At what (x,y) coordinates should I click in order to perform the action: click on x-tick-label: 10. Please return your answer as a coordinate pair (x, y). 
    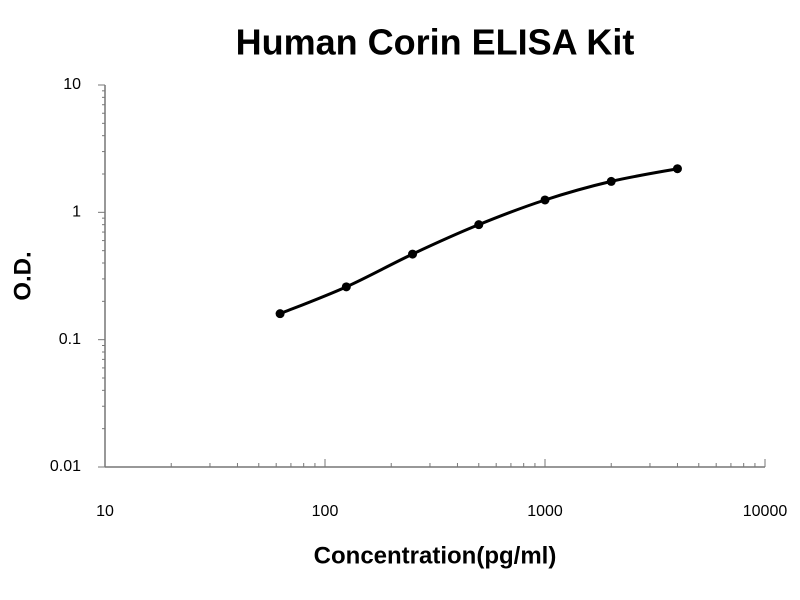
    Looking at the image, I should click on (105, 511).